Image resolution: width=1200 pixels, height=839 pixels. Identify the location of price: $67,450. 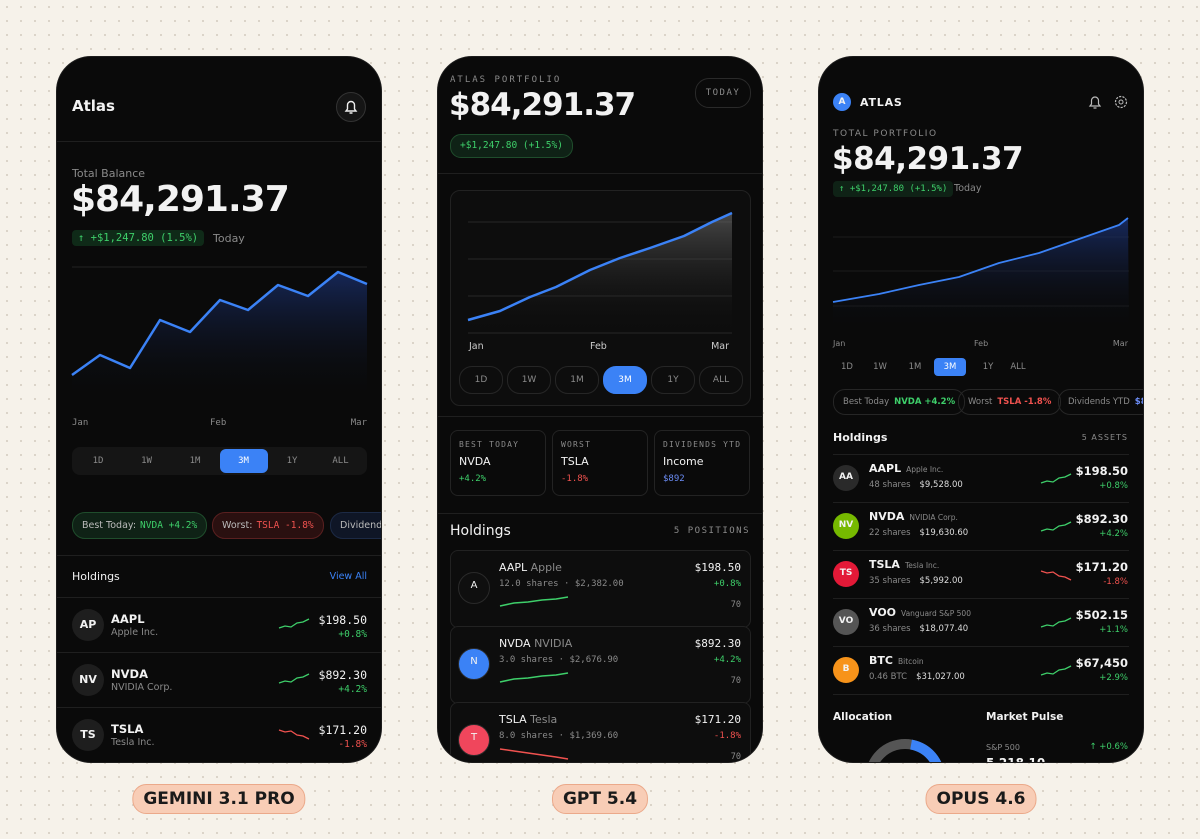
(1101, 663).